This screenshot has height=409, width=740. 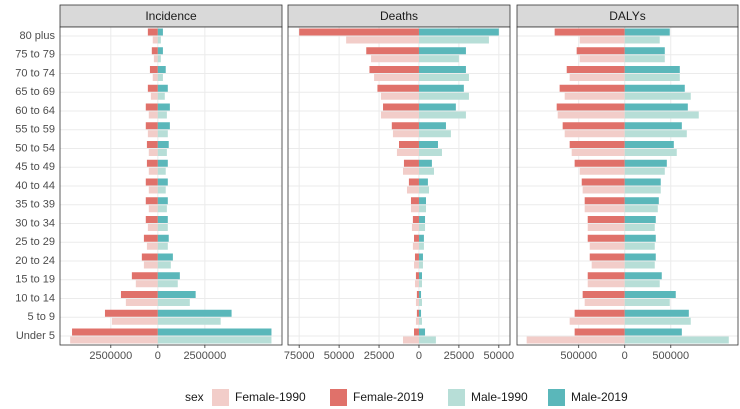 What do you see at coordinates (204, 356) in the screenshot?
I see `x-tick-label: 2500000` at bounding box center [204, 356].